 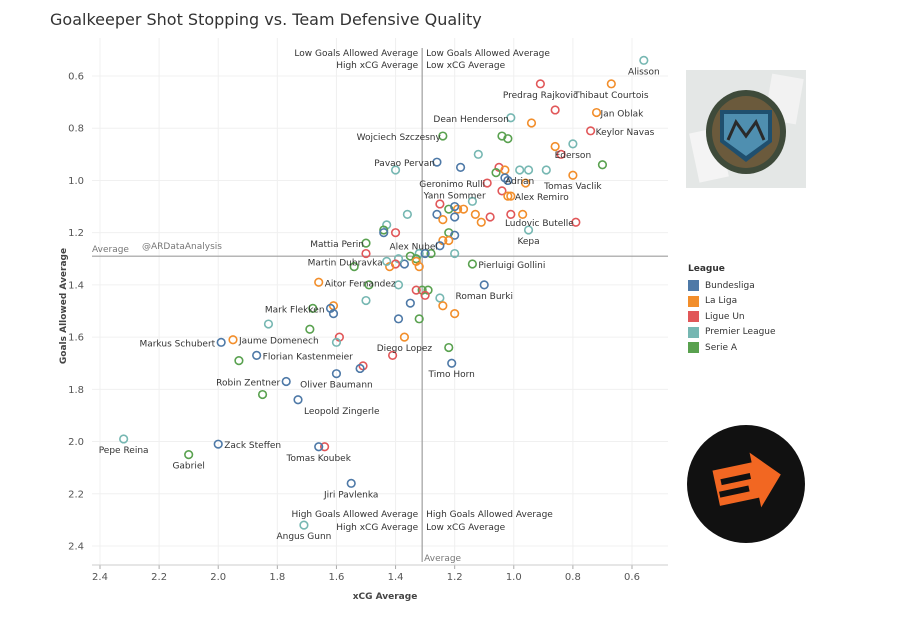 What do you see at coordinates (732, 348) in the screenshot?
I see `legend-item-serie-a: Serie A` at bounding box center [732, 348].